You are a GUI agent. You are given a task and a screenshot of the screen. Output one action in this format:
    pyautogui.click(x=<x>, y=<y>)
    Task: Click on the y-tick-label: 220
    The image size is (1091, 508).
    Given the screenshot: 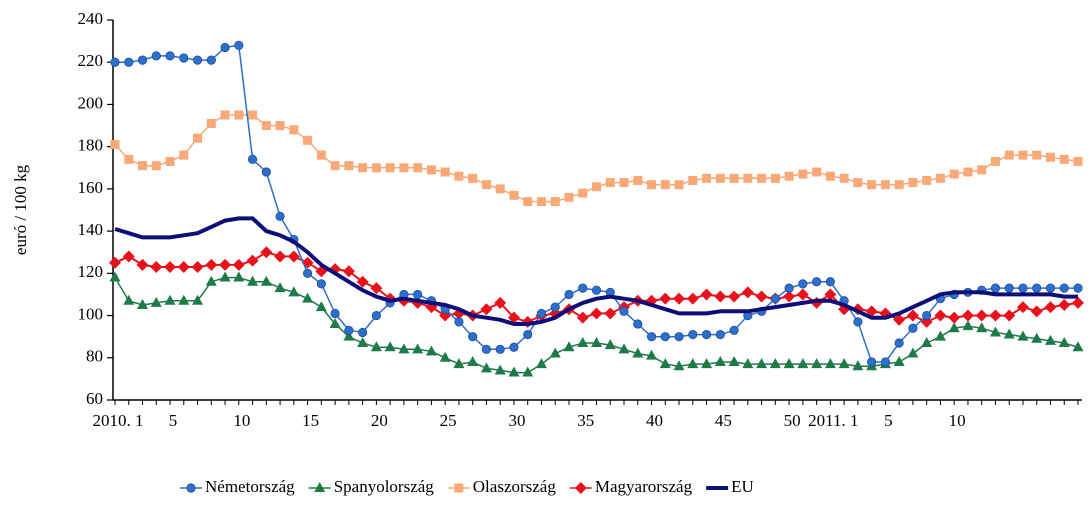 What is the action you would take?
    pyautogui.click(x=91, y=60)
    